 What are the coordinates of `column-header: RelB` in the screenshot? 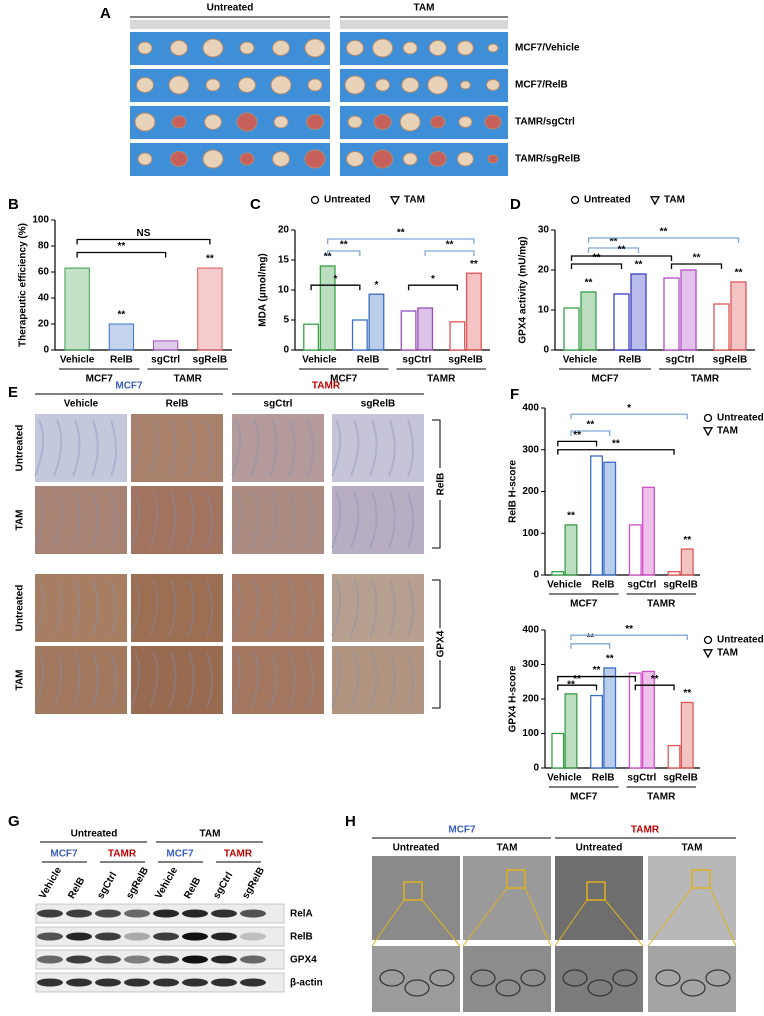 It's located at (177, 404).